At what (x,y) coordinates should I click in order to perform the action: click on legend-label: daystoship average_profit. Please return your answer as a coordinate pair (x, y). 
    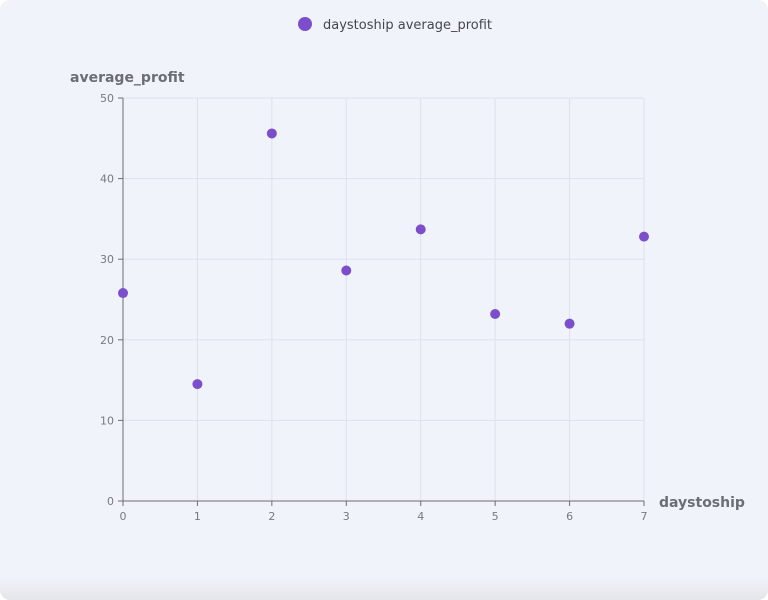
    Looking at the image, I should click on (407, 25).